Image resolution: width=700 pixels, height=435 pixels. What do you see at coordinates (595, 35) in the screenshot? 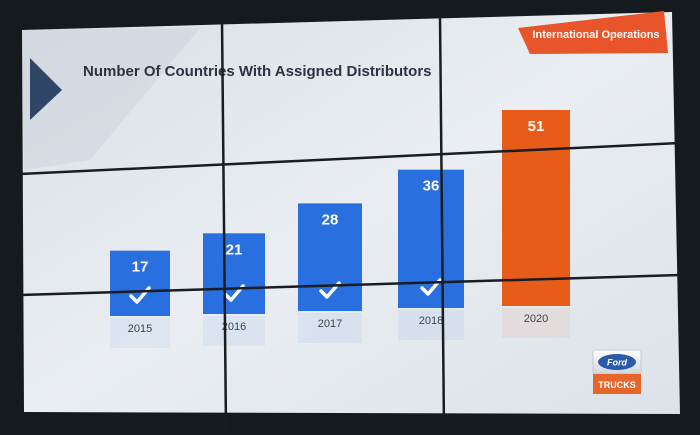
I see `banner-label: International Operations` at bounding box center [595, 35].